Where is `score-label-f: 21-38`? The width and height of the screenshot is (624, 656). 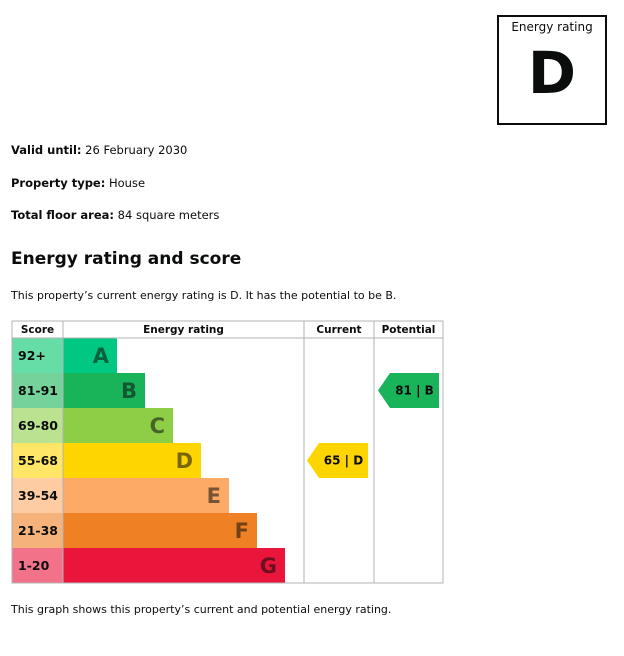 score-label-f: 21-38 is located at coordinates (38, 530).